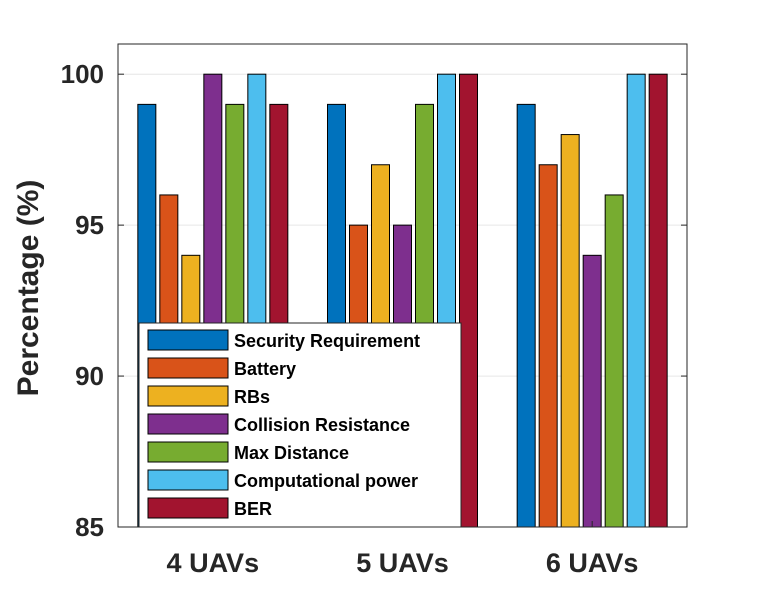 This screenshot has height=594, width=761. Describe the element at coordinates (82, 74) in the screenshot. I see `y-tick-label: 100` at that location.